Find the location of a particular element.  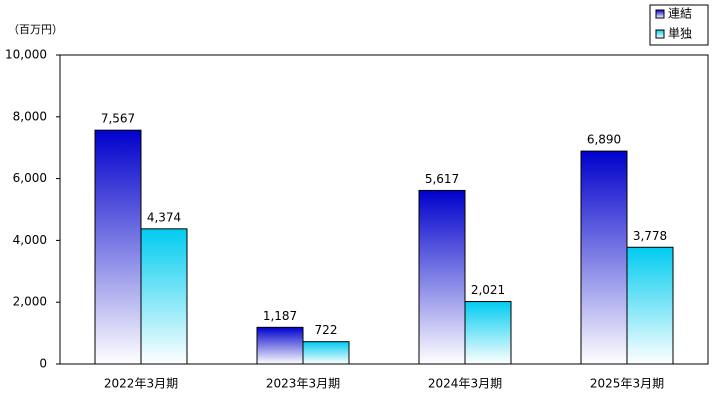

legend-label: 連結 is located at coordinates (680, 14).